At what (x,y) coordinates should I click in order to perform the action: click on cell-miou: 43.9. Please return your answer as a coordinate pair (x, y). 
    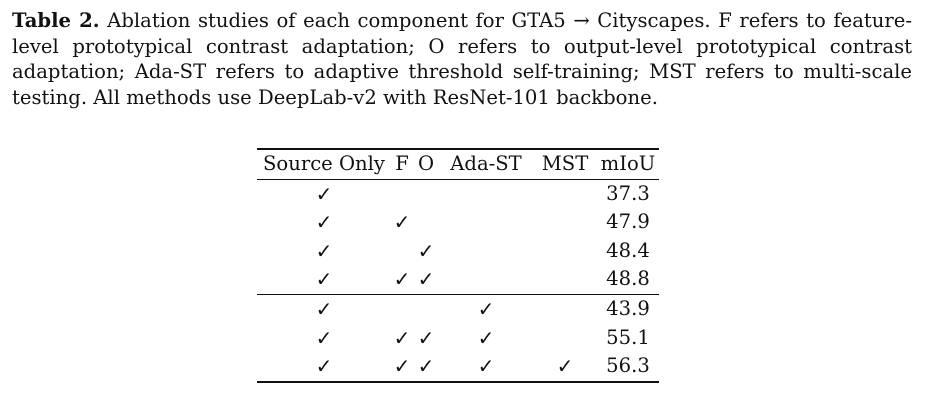
    Looking at the image, I should click on (628, 308).